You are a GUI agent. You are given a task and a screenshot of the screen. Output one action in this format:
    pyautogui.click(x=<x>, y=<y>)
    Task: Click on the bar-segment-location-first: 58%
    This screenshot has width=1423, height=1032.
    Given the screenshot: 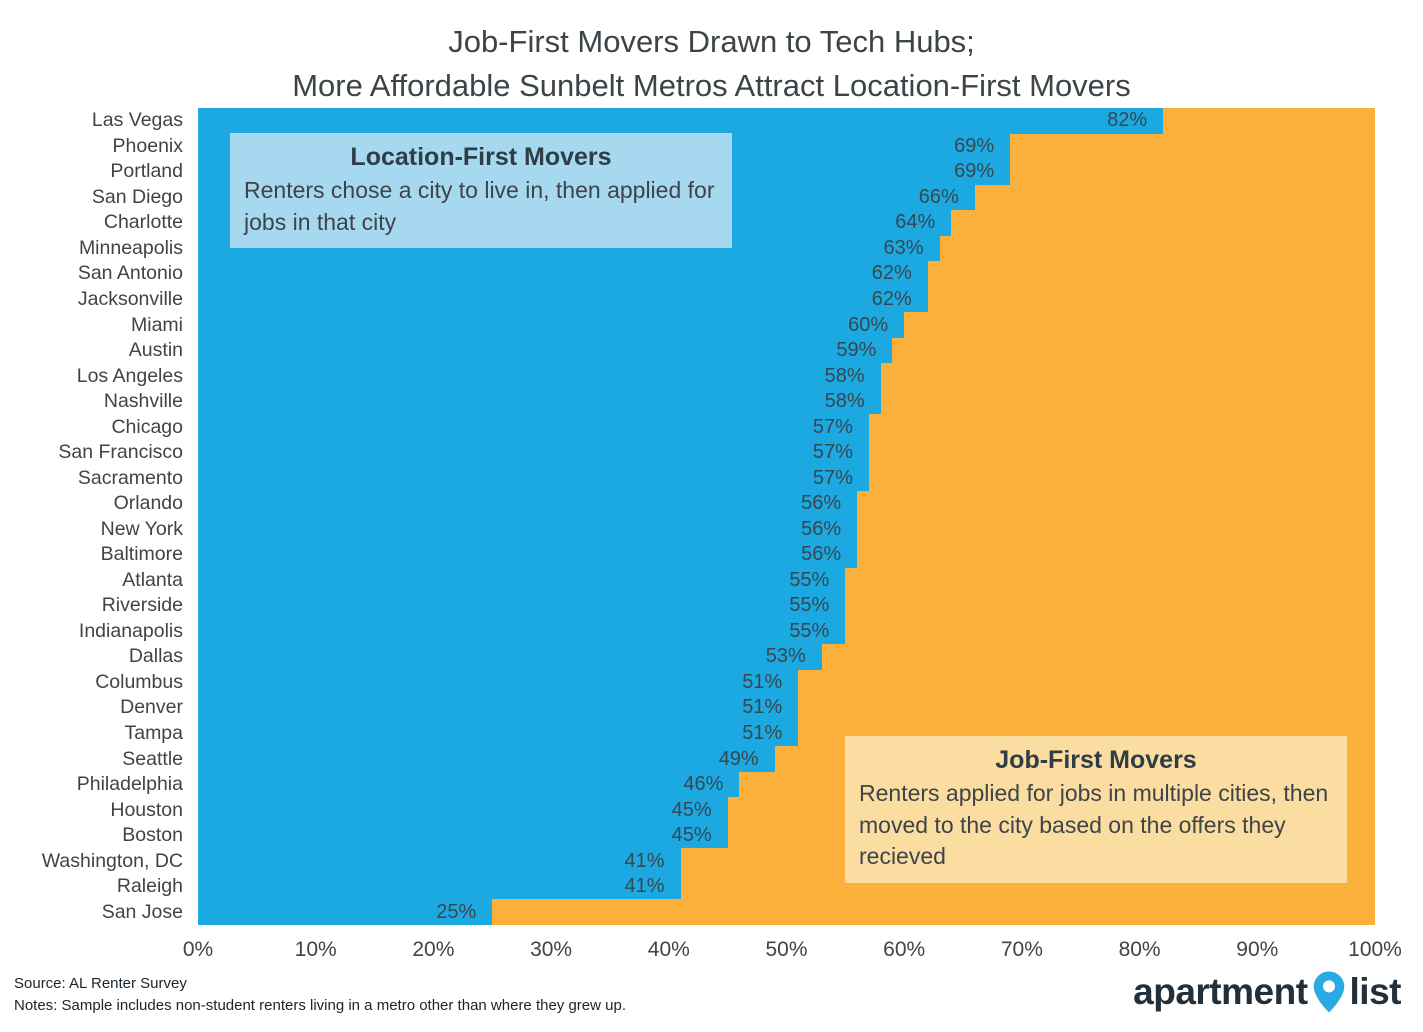 What is the action you would take?
    pyautogui.click(x=539, y=401)
    